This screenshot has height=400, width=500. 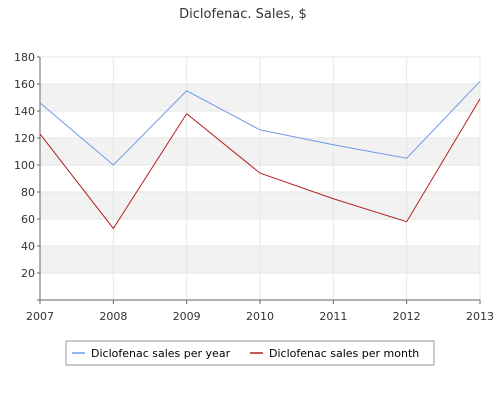 I want to click on x-tick-label: 2013, so click(x=480, y=316).